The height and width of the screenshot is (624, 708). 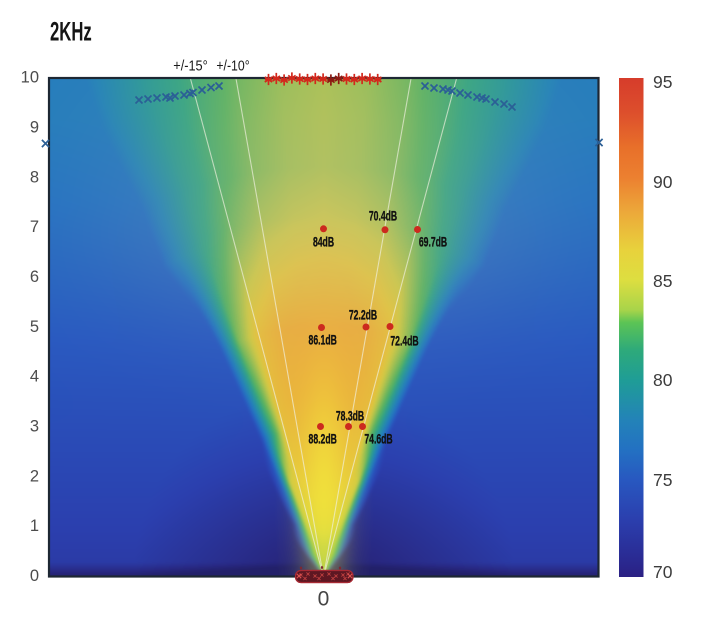 I want to click on svg-text: +/-10°, so click(x=232, y=65).